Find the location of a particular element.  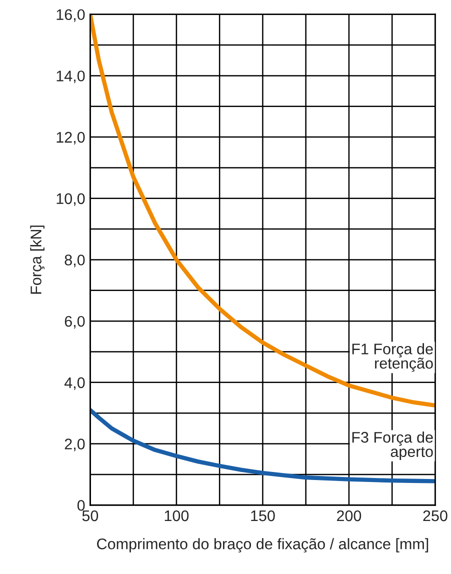

x-tick-label: 100 is located at coordinates (176, 516).